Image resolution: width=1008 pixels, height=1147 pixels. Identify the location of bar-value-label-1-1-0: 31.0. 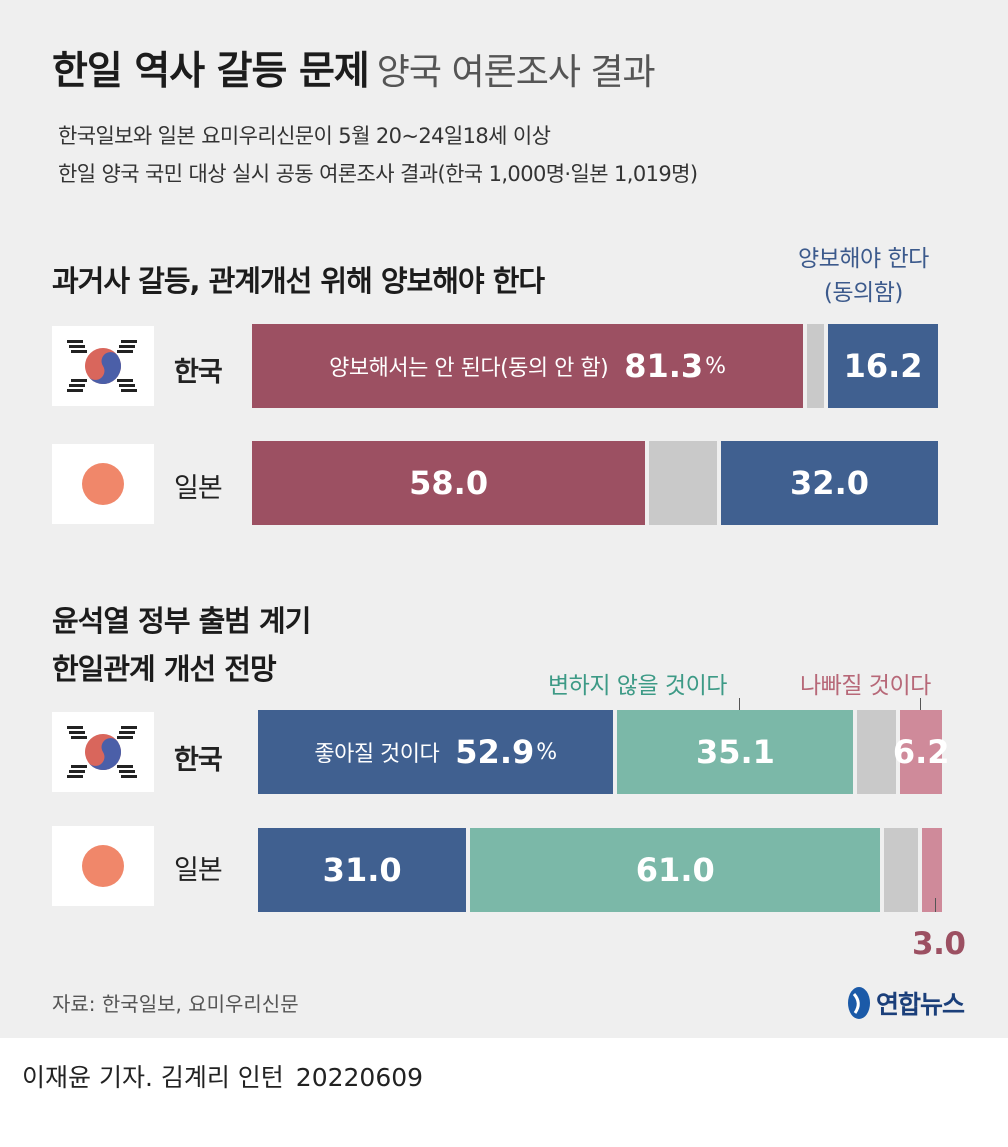
(362, 870).